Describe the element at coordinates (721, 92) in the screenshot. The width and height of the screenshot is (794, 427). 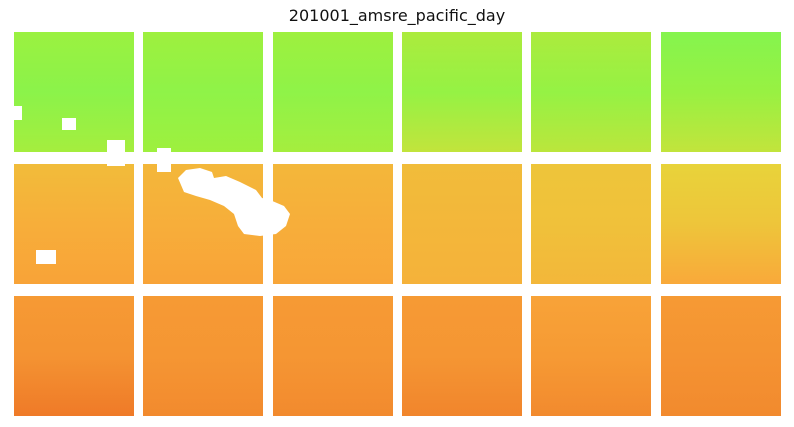
I see `tile-r1-c6` at that location.